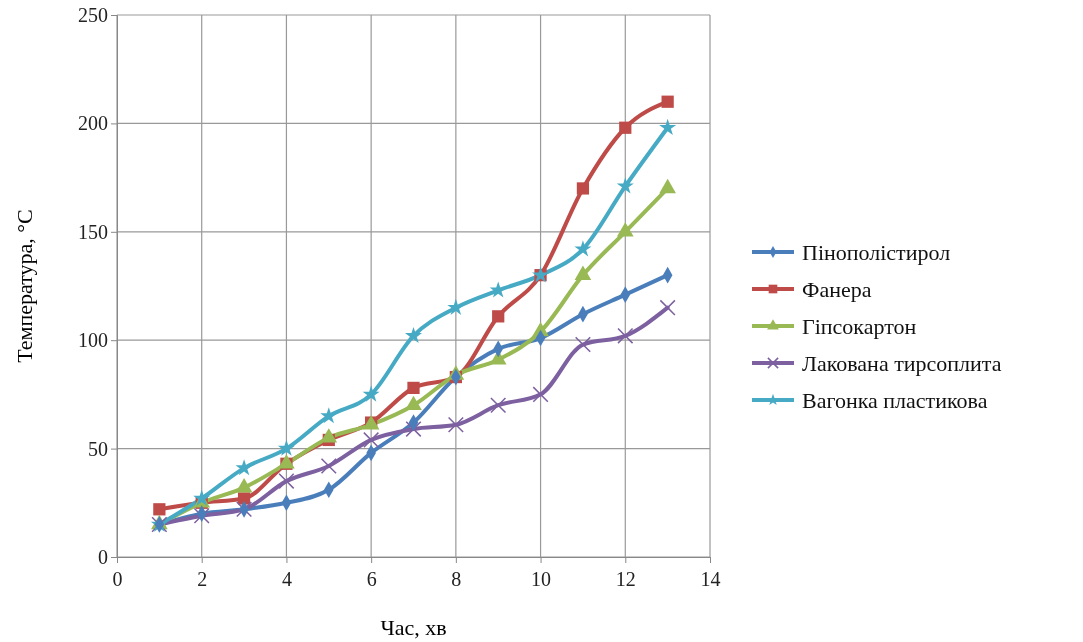 The image size is (1083, 642). What do you see at coordinates (93, 231) in the screenshot?
I see `y-tick-label: 150` at bounding box center [93, 231].